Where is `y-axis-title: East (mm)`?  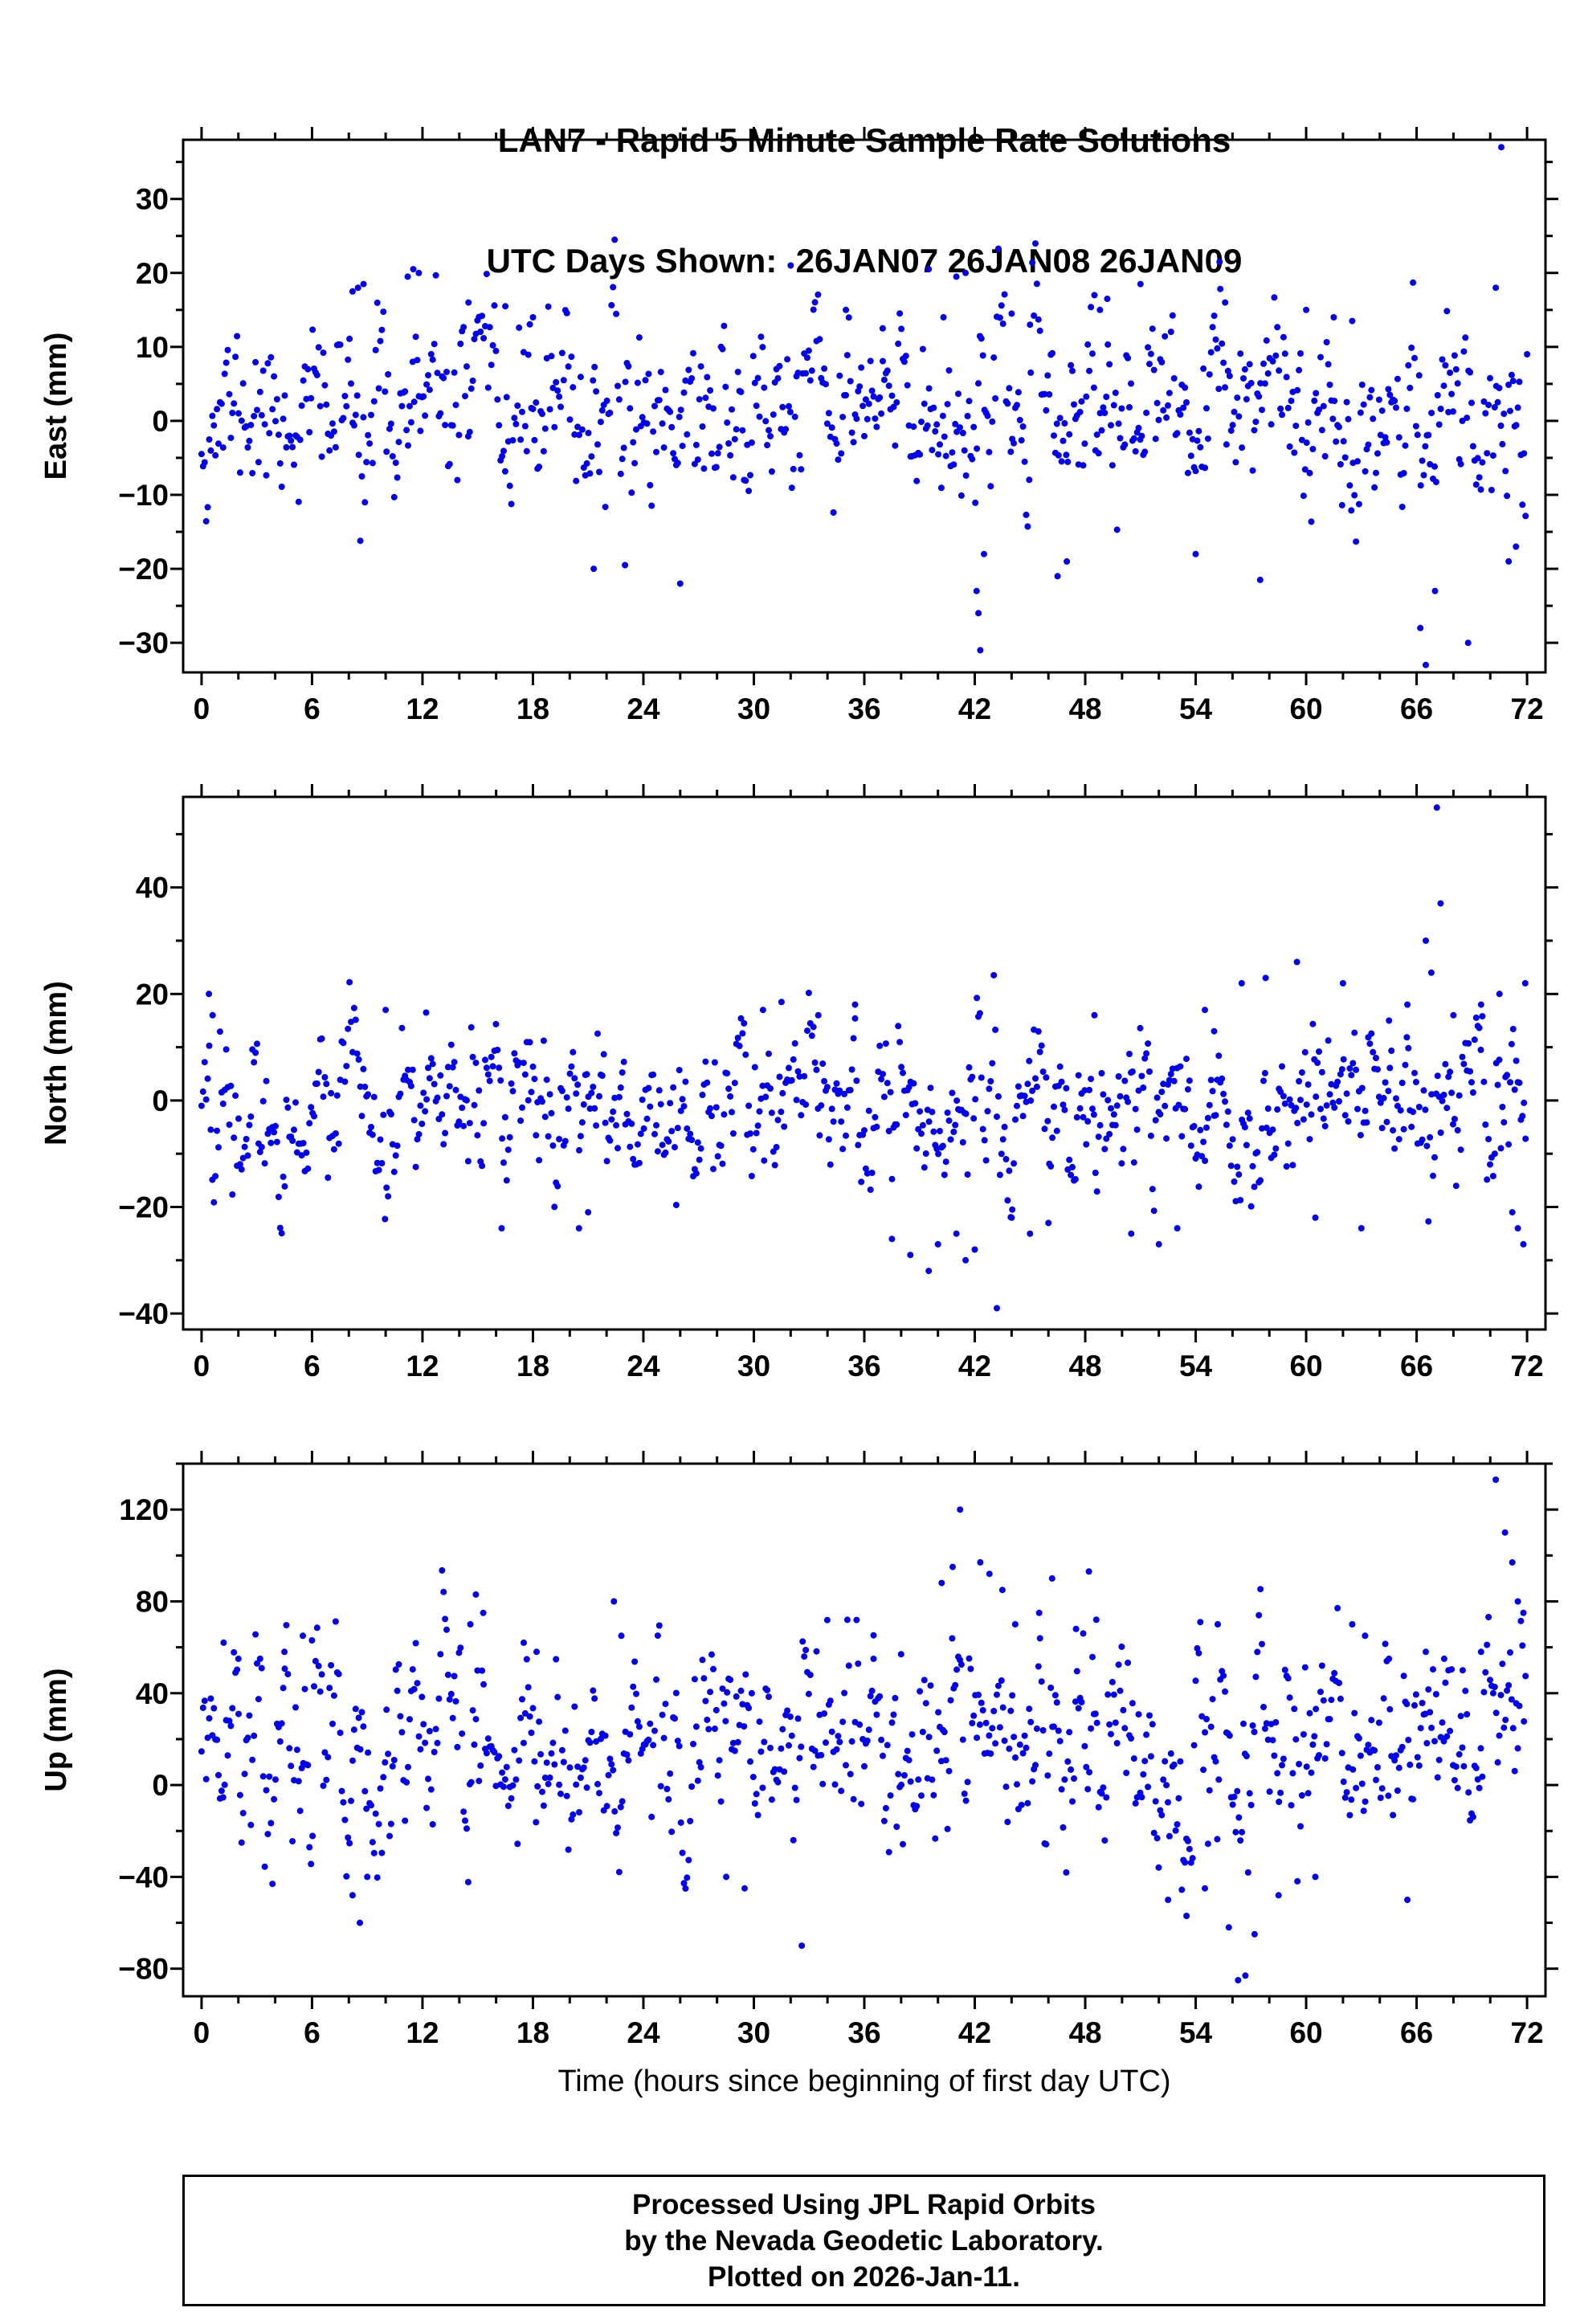
y-axis-title: East (mm) is located at coordinates (56, 406).